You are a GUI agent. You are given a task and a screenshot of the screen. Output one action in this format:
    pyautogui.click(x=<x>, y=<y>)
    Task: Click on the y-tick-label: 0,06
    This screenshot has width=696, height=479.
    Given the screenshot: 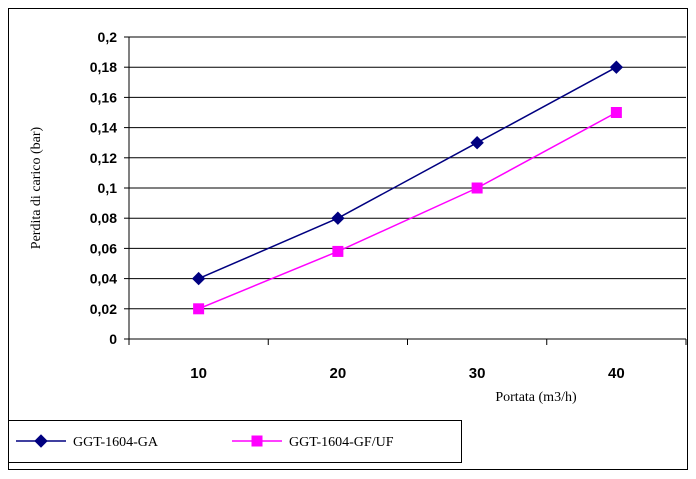 What is the action you would take?
    pyautogui.click(x=103, y=248)
    